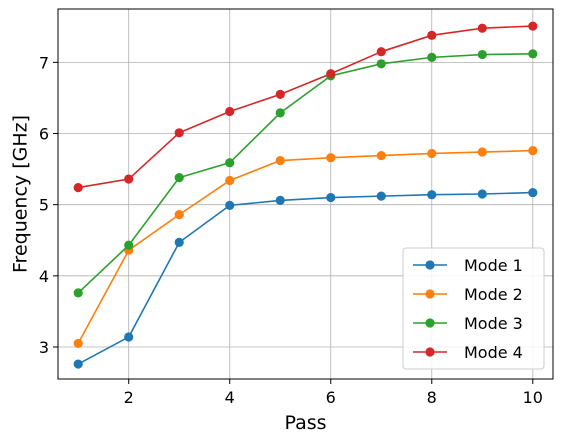 This screenshot has width=563, height=443. Describe the element at coordinates (432, 397) in the screenshot. I see `x-tick-label: 8` at that location.